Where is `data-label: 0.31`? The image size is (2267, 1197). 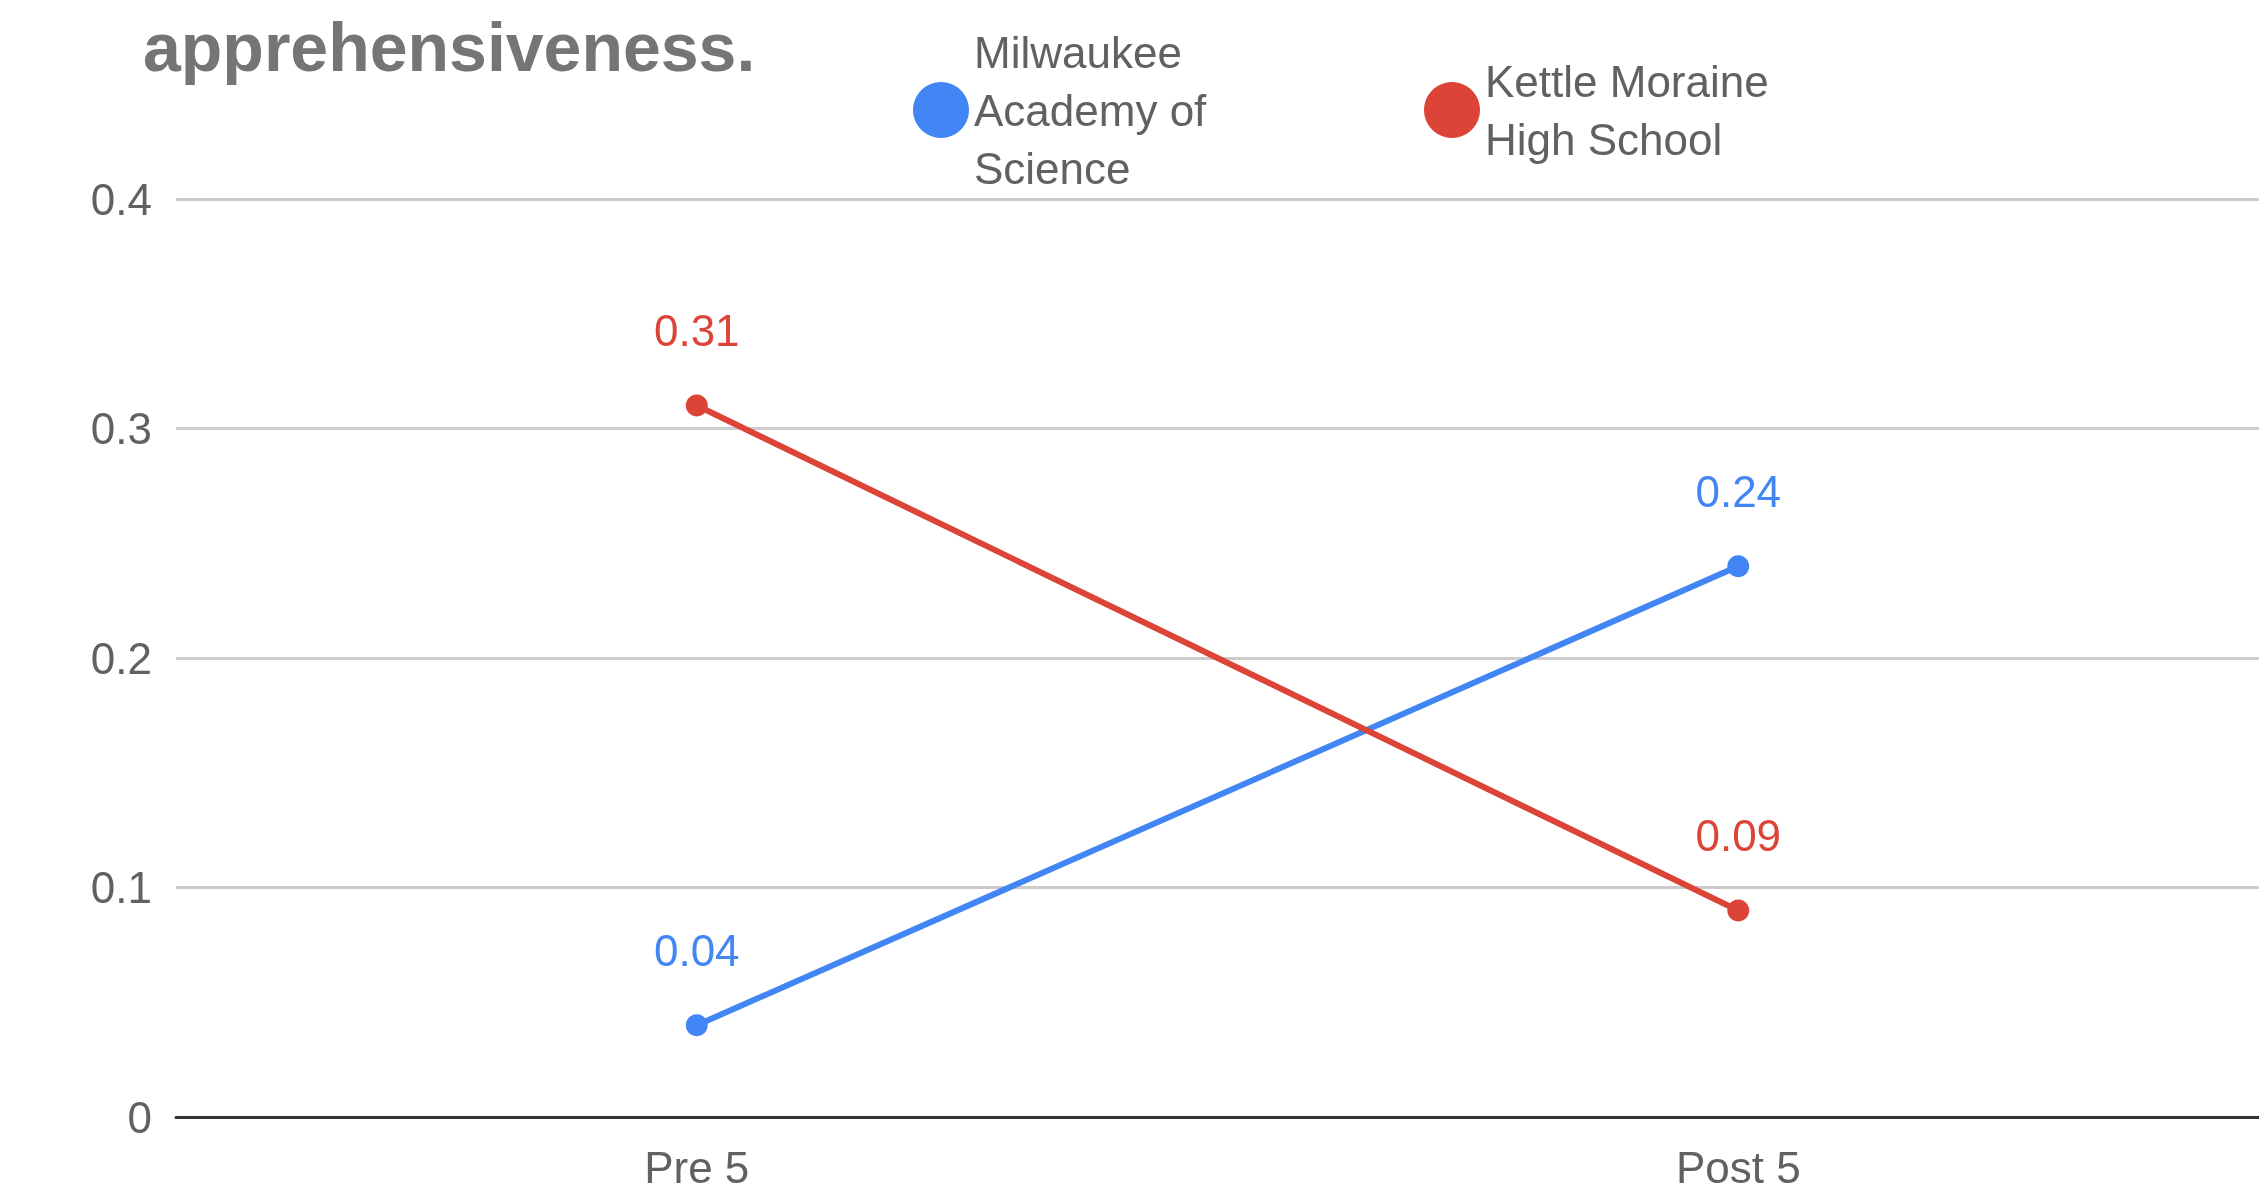
data-label: 0.31 is located at coordinates (696, 331).